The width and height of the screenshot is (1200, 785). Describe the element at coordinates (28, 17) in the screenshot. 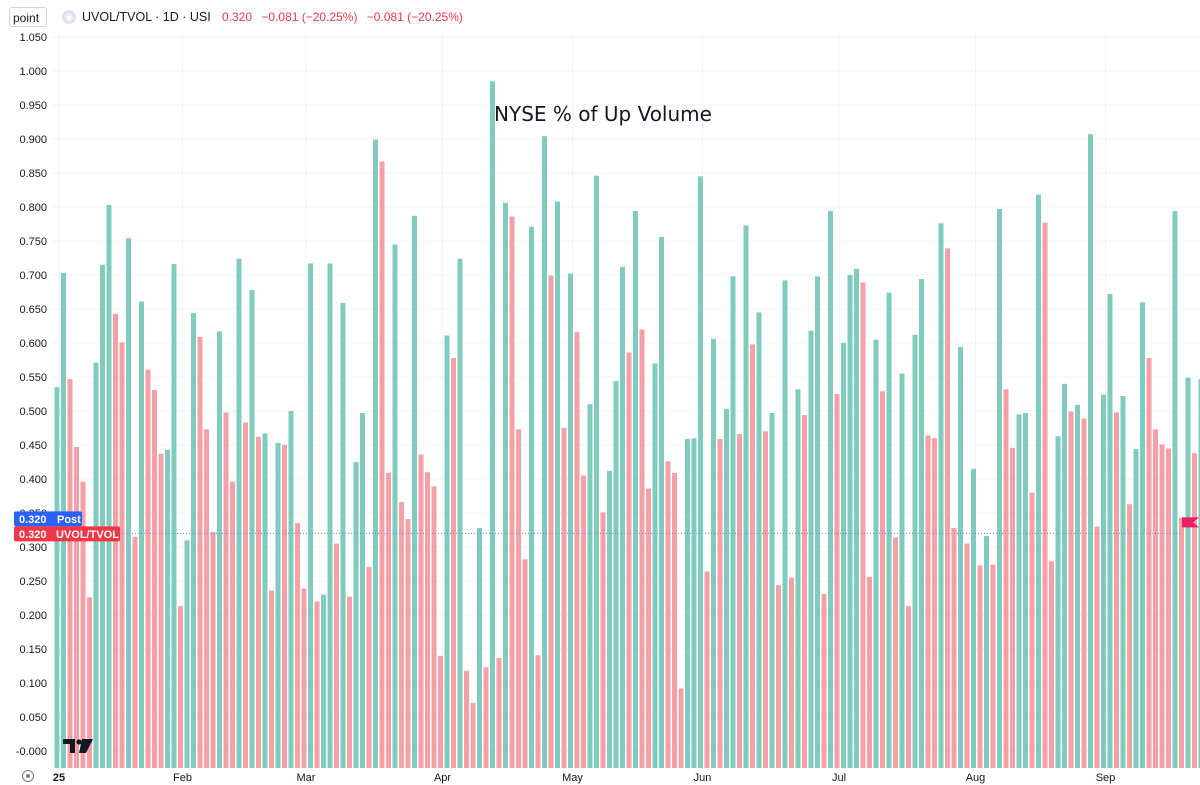

I see `symbol-search-input: point` at that location.